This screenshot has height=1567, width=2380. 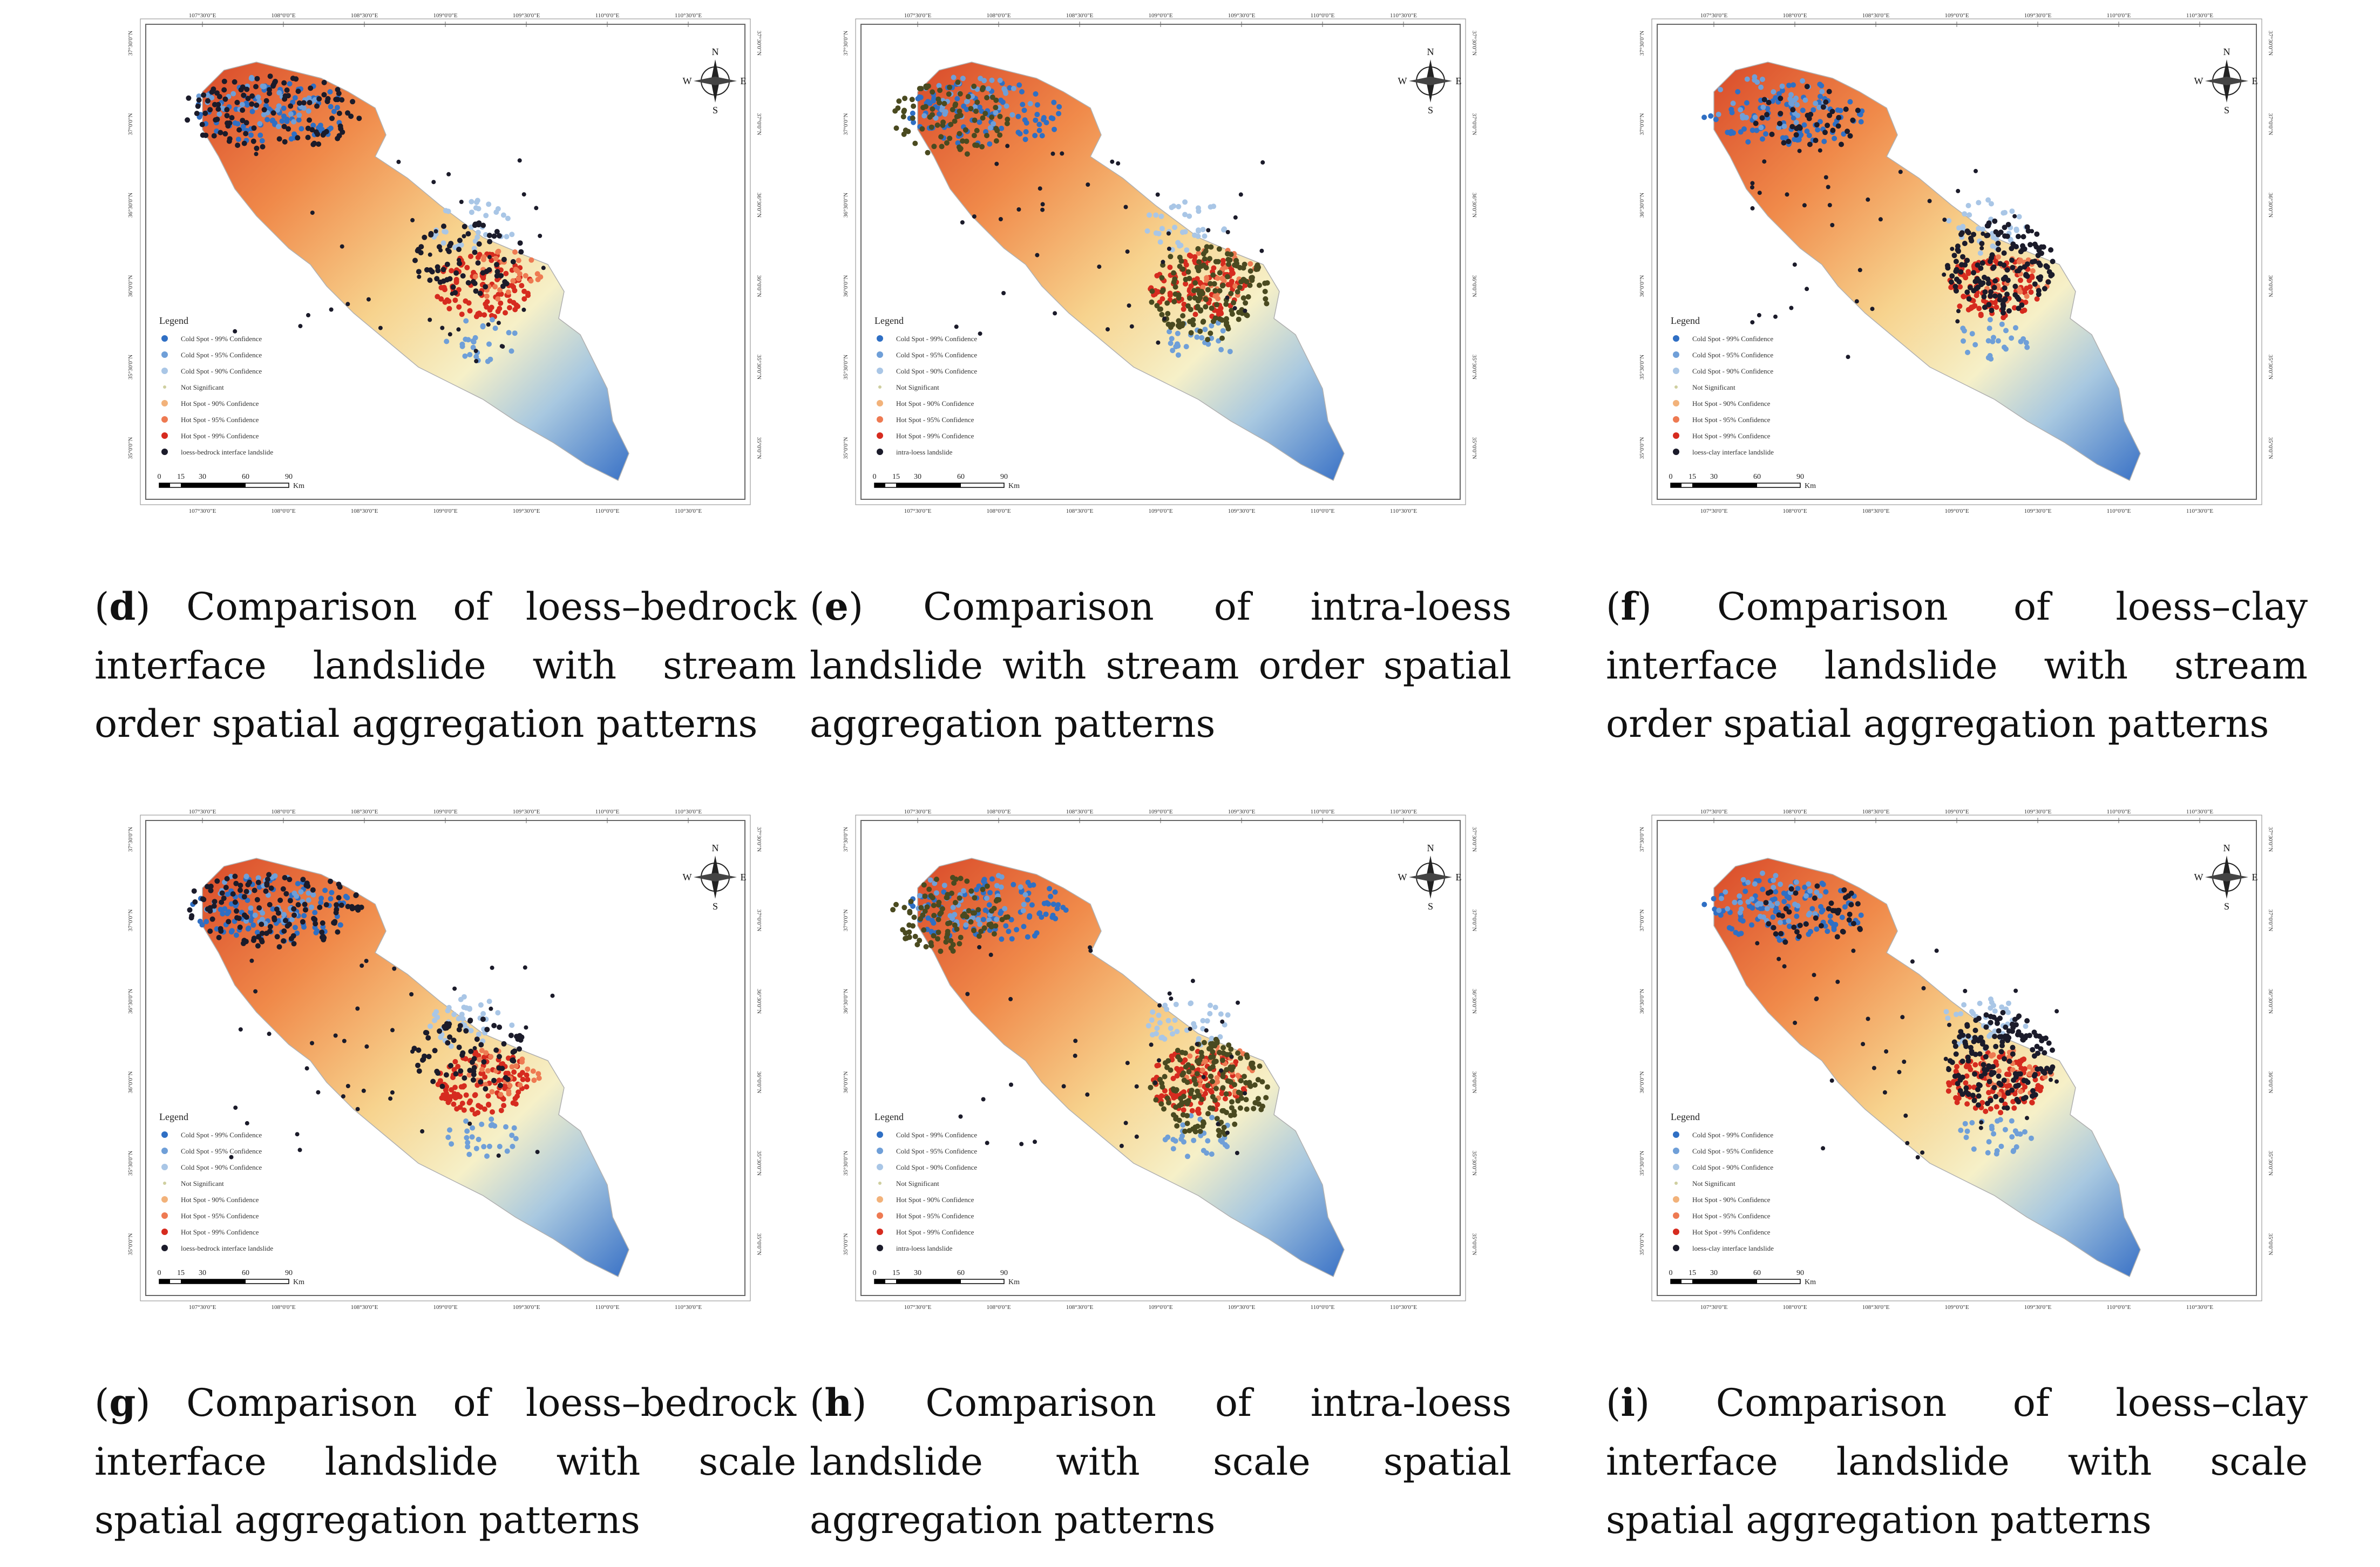 What do you see at coordinates (1402, 81) in the screenshot?
I see `compass-w-label: W` at bounding box center [1402, 81].